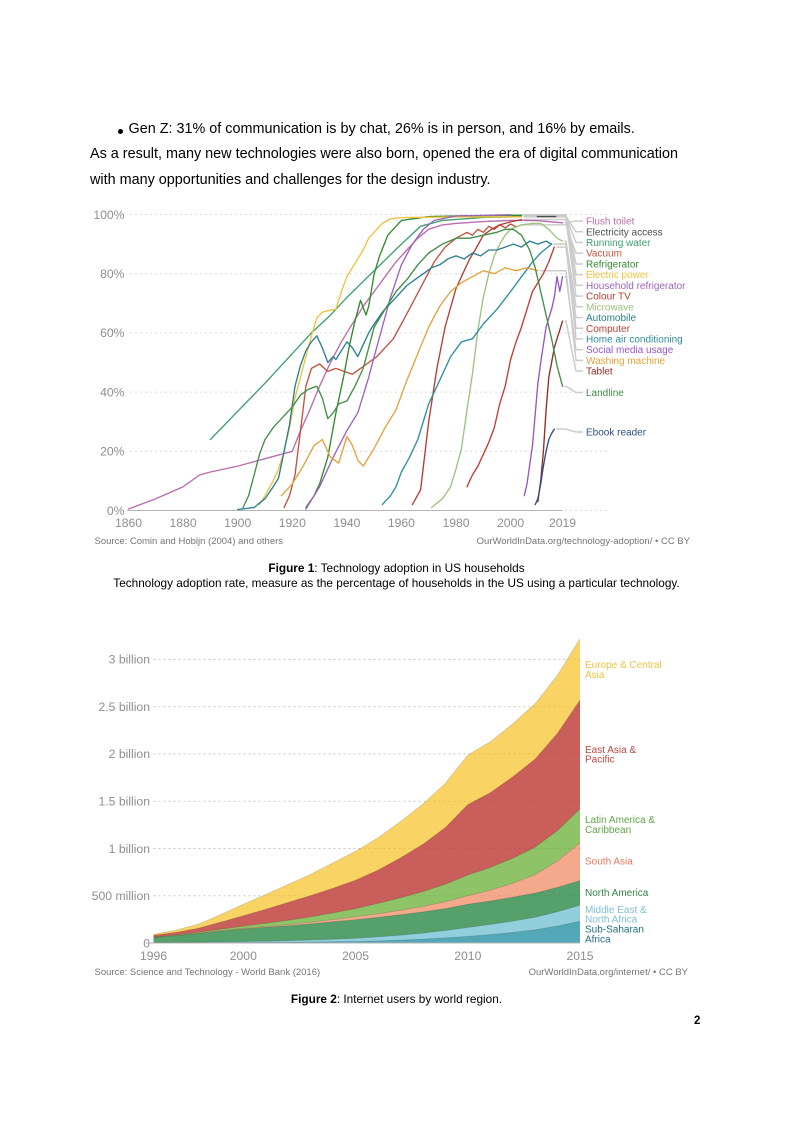 This screenshot has height=1122, width=793. I want to click on svg-text: 2.5 billion, so click(125, 707).